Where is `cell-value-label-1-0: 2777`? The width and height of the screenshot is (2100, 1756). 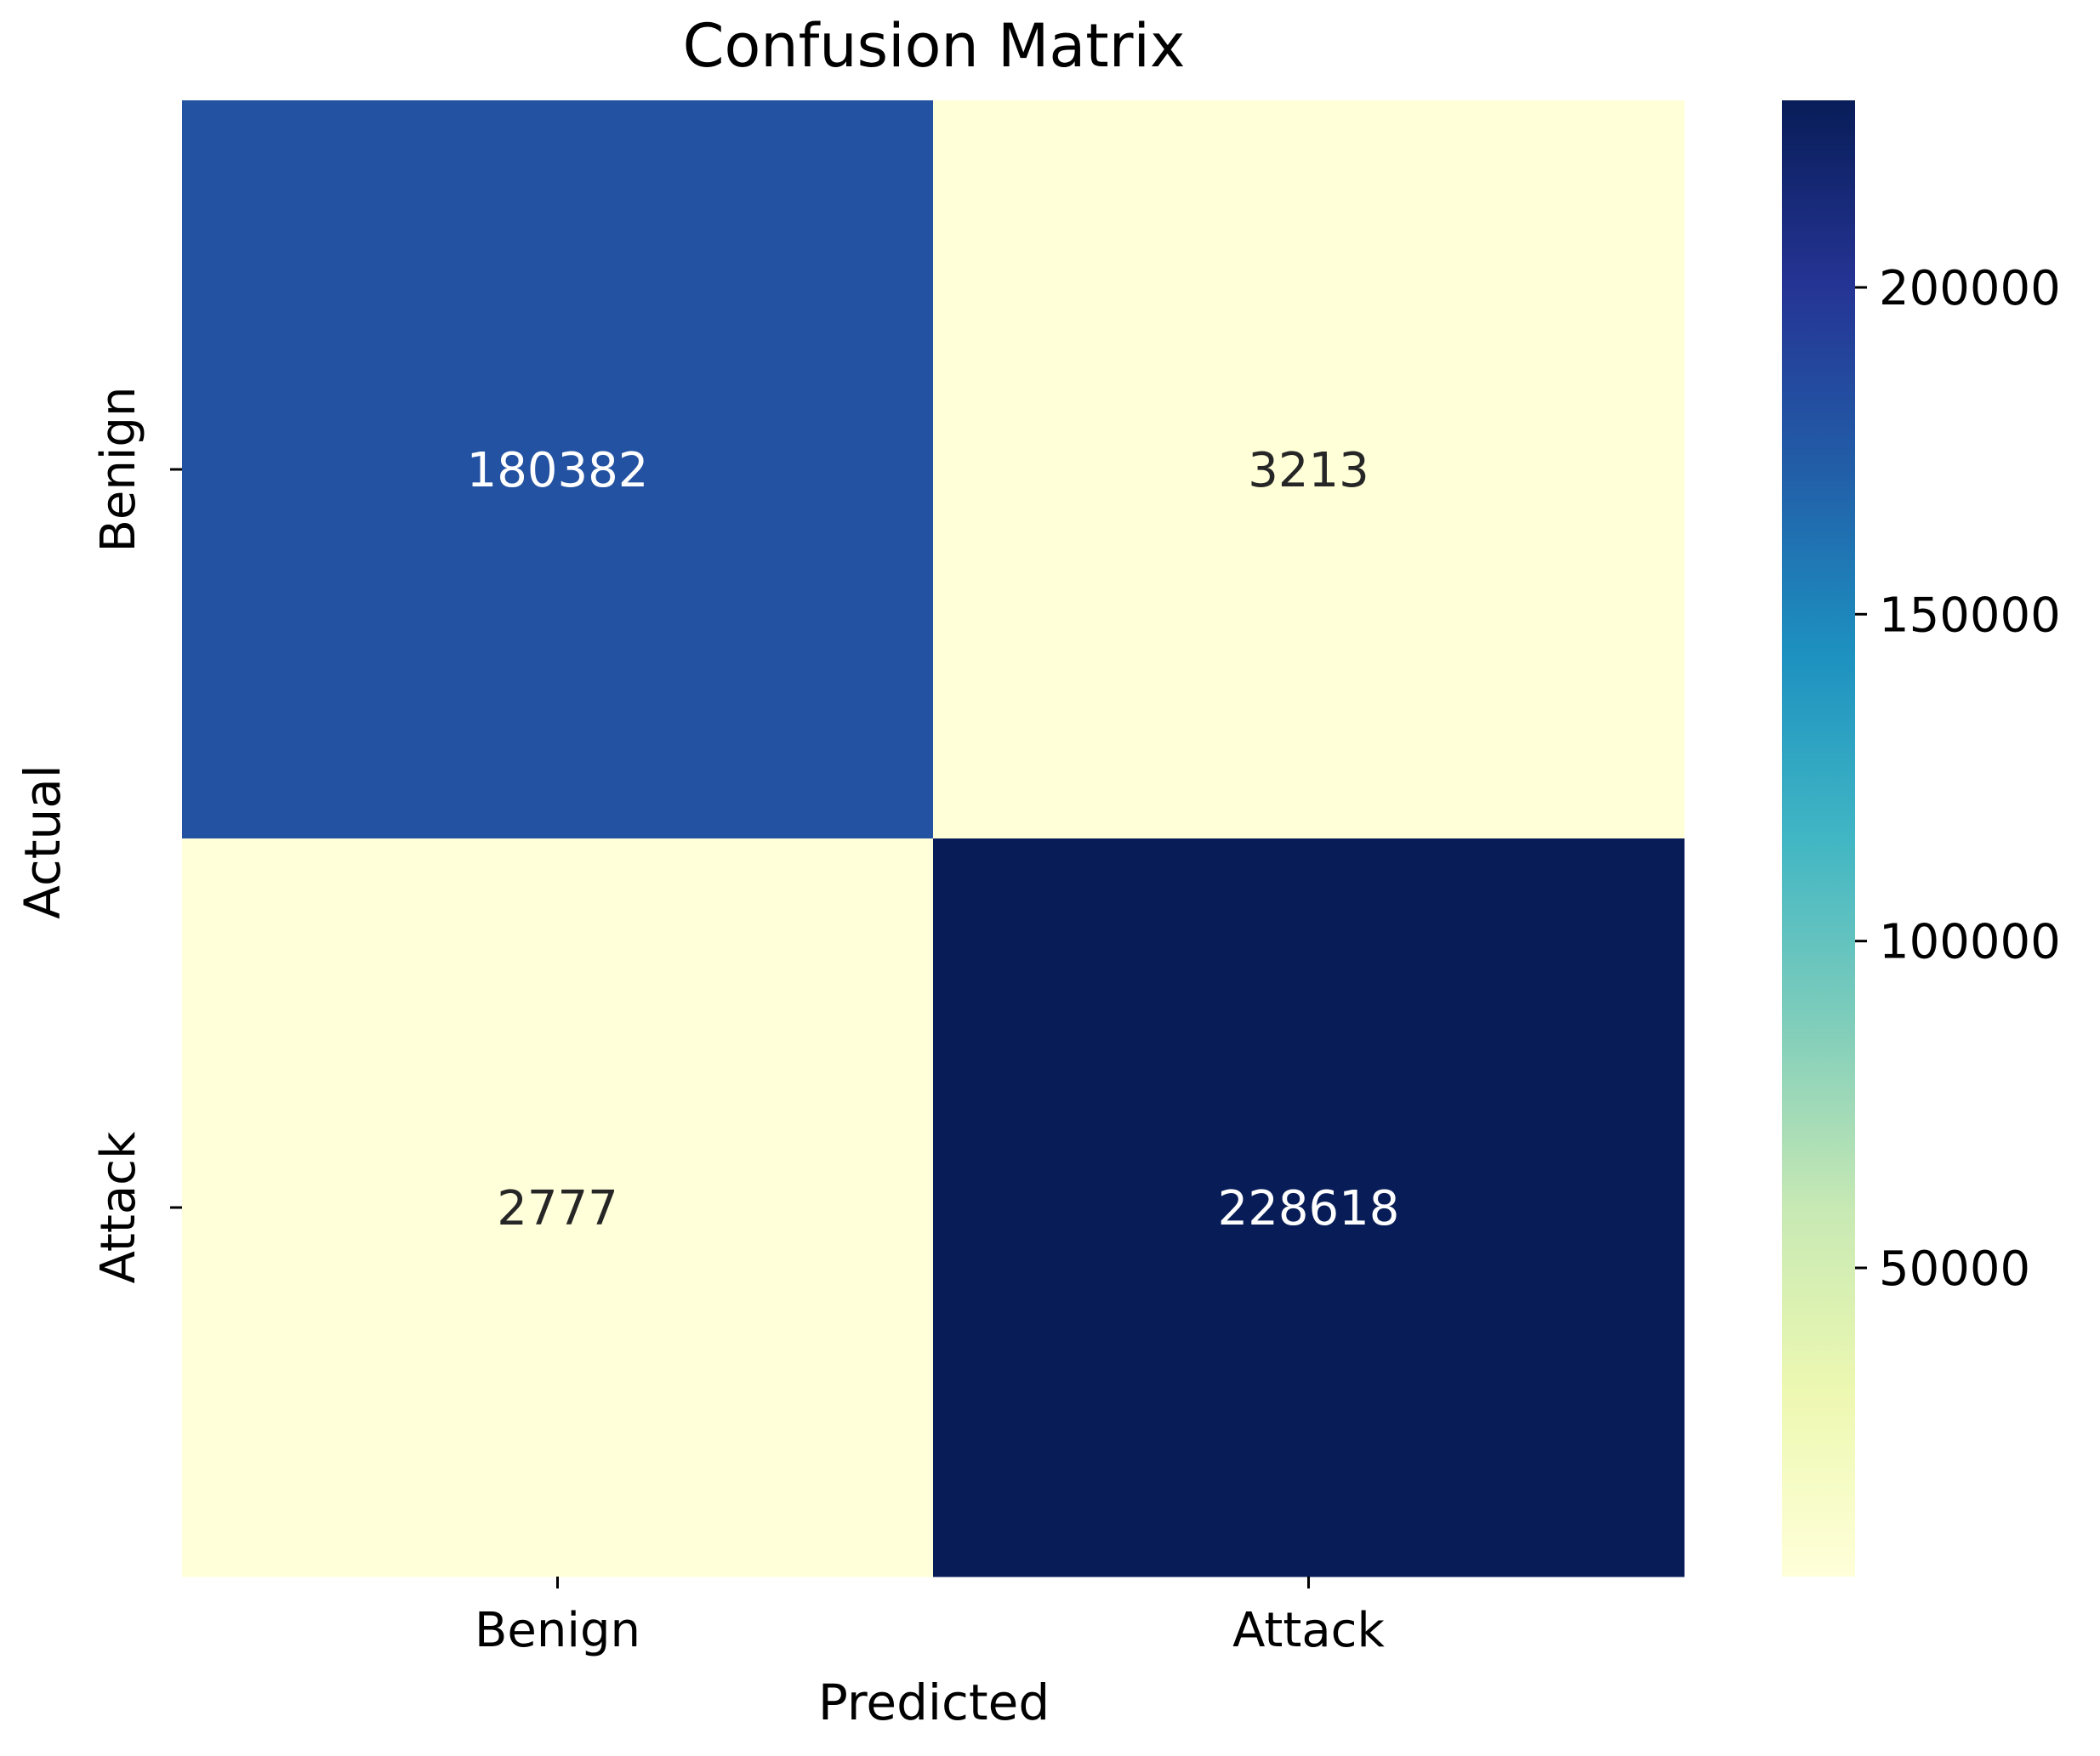 cell-value-label-1-0: 2777 is located at coordinates (557, 1208).